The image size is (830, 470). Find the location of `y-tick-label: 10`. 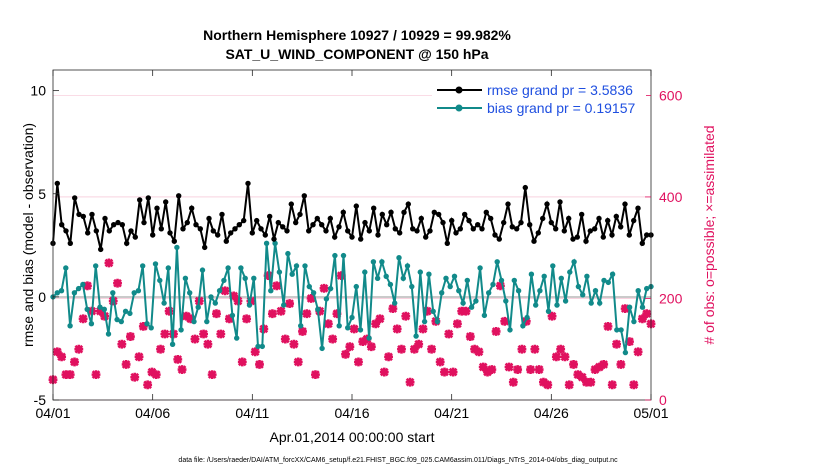

y-tick-label: 10 is located at coordinates (38, 91).